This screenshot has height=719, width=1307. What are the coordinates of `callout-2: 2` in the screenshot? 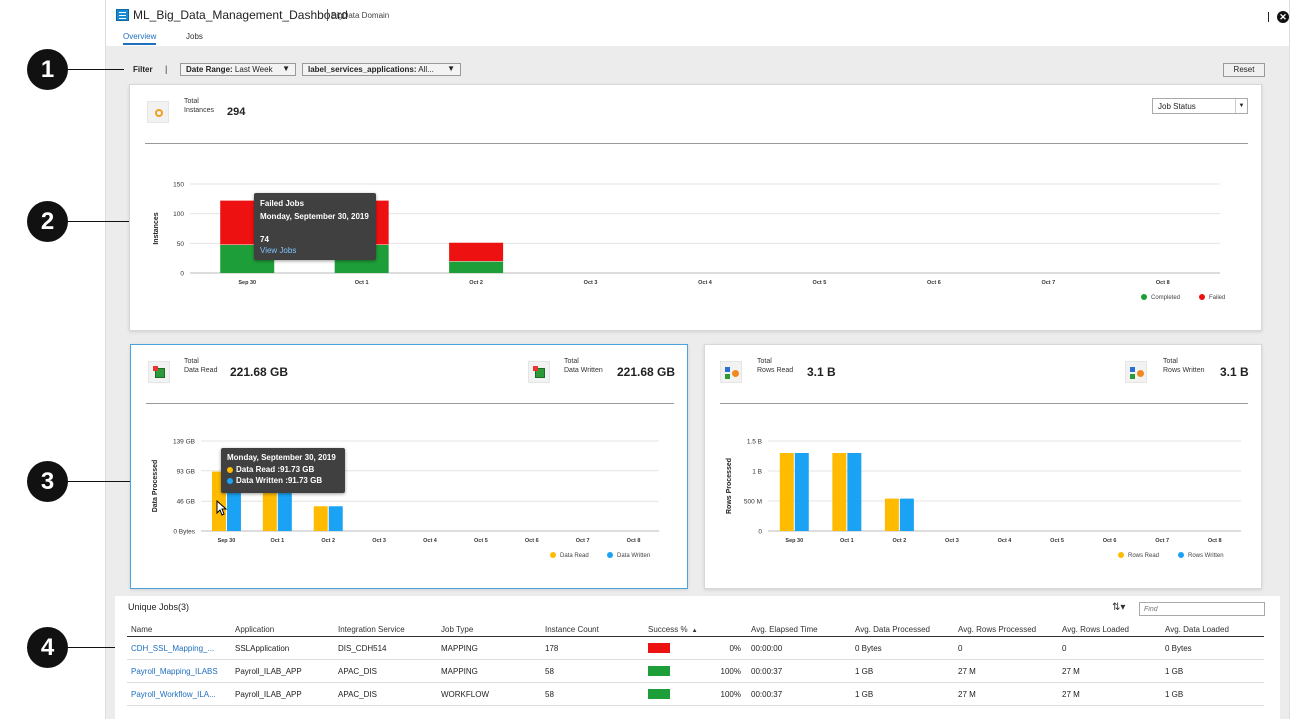 It's located at (47, 221).